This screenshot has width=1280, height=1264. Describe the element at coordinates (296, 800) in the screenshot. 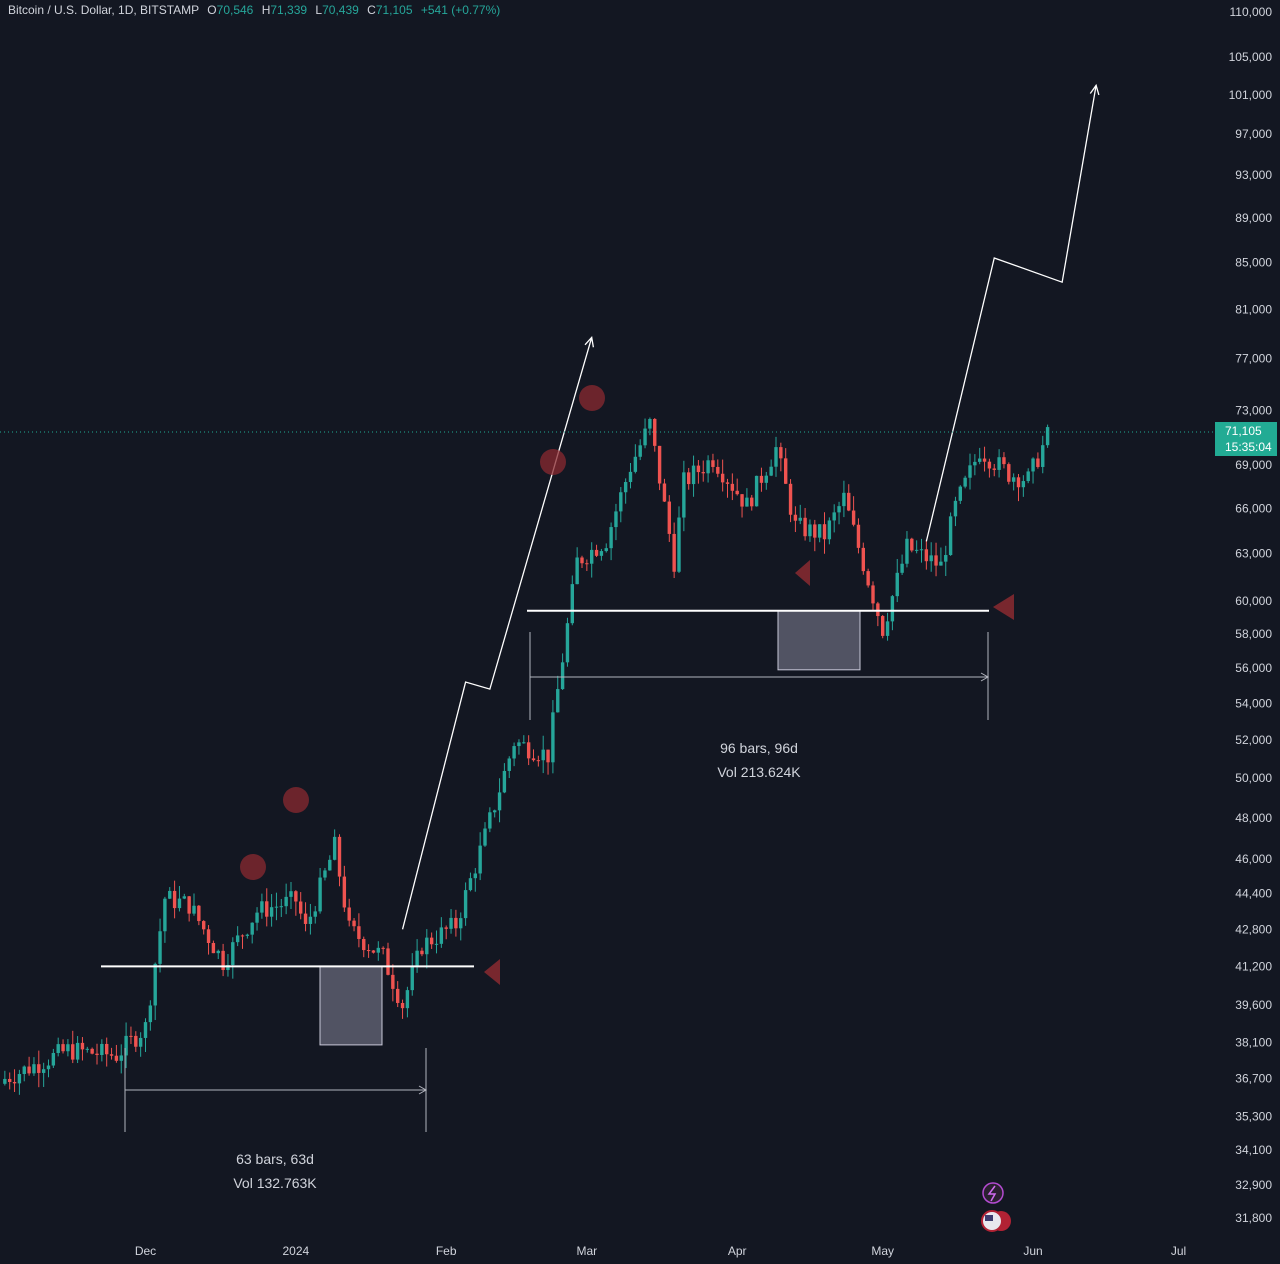

I see `swing-high-marker` at that location.